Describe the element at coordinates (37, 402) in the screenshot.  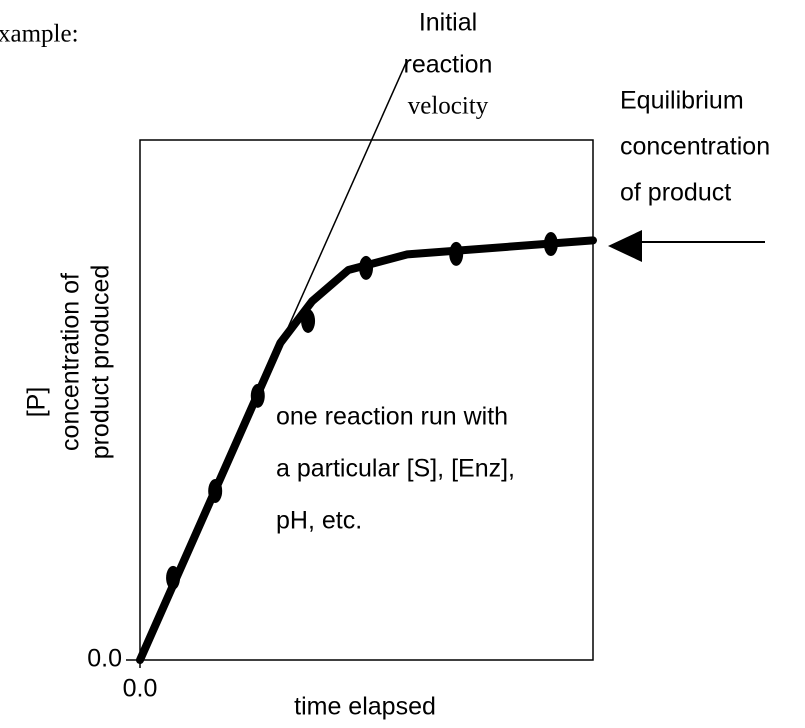
I see `y-axis-label: [P]` at that location.